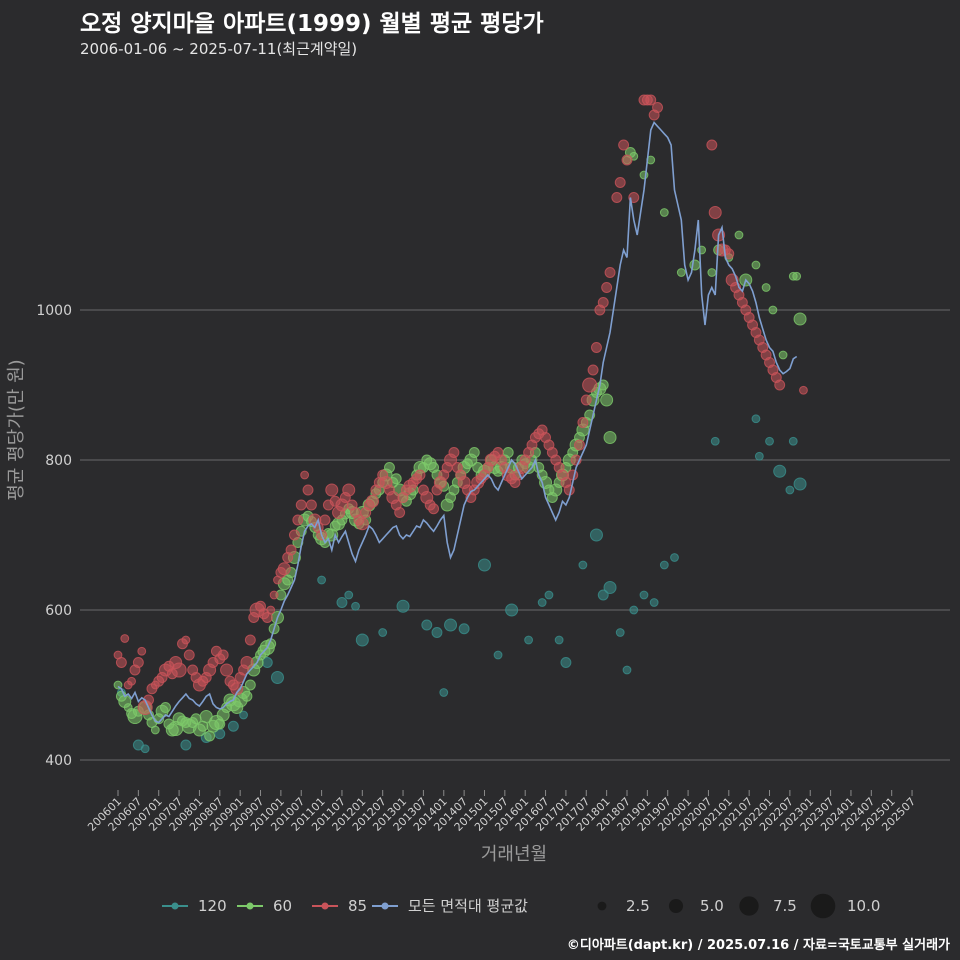  I want to click on legend-label: 60, so click(282, 906).